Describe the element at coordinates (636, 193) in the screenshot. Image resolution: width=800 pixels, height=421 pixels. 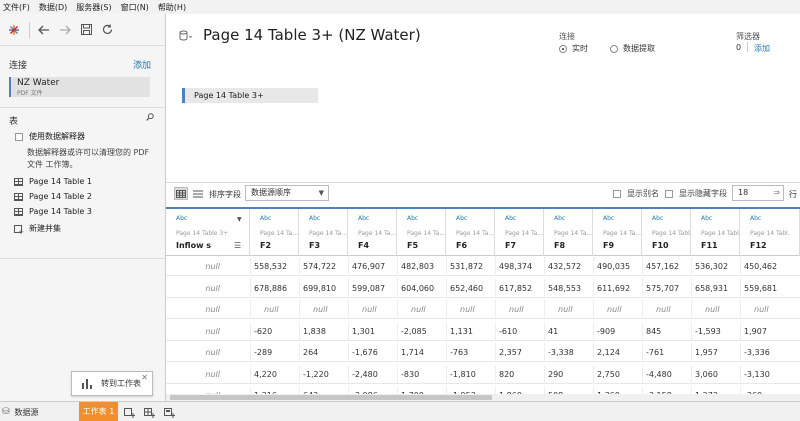
I see `show-alias-option: 显示别名` at that location.